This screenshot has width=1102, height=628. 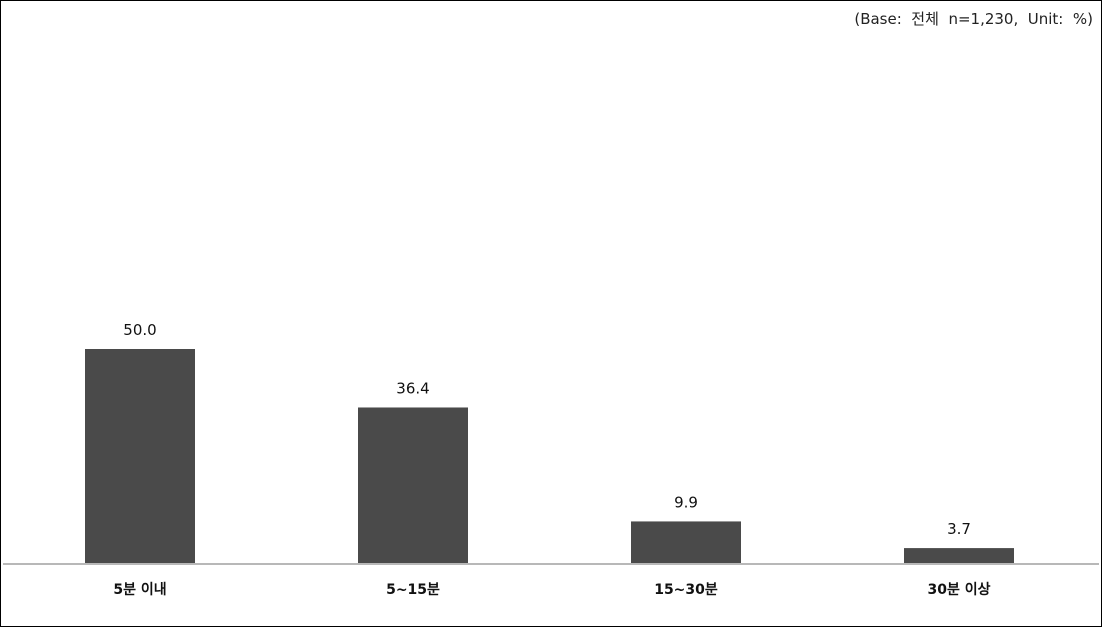 I want to click on x-tick-label-1: 5~15분, so click(x=413, y=590).